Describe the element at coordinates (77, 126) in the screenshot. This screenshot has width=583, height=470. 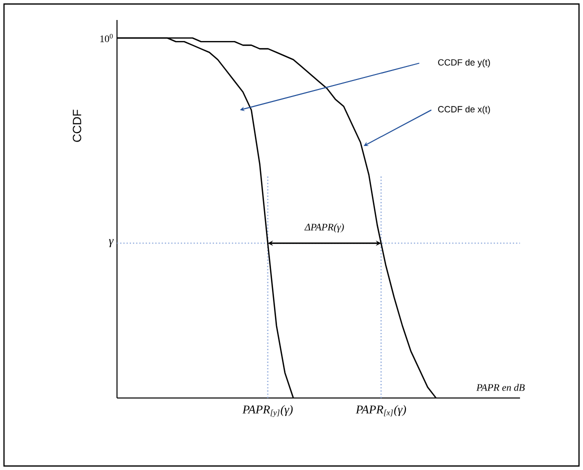
I see `y-axis-title: CCDF` at that location.